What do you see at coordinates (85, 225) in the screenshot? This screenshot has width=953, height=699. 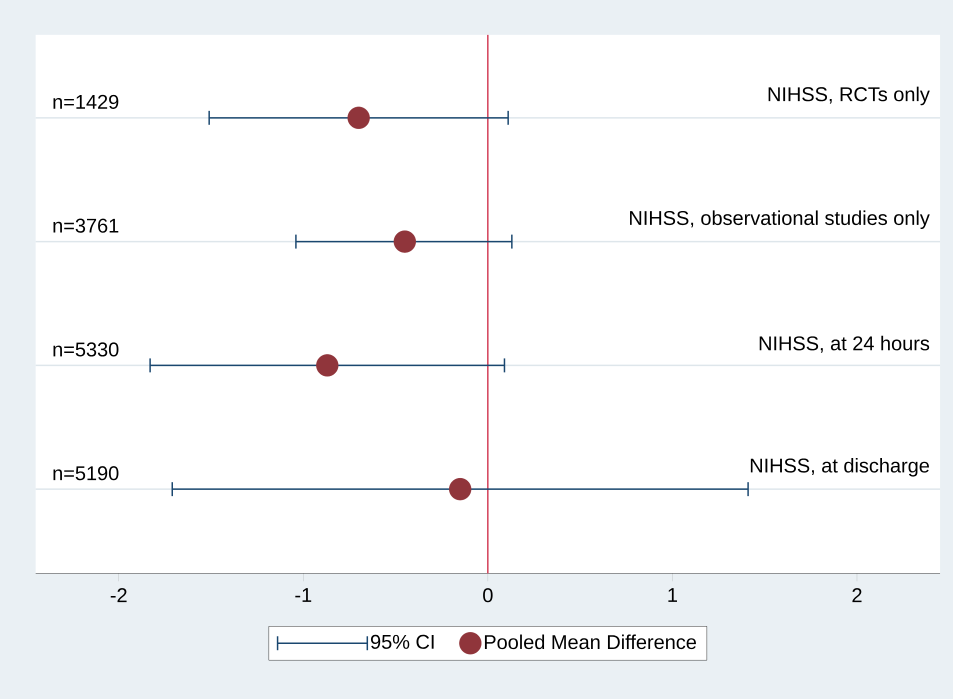 I see `annotation: n=3761` at bounding box center [85, 225].